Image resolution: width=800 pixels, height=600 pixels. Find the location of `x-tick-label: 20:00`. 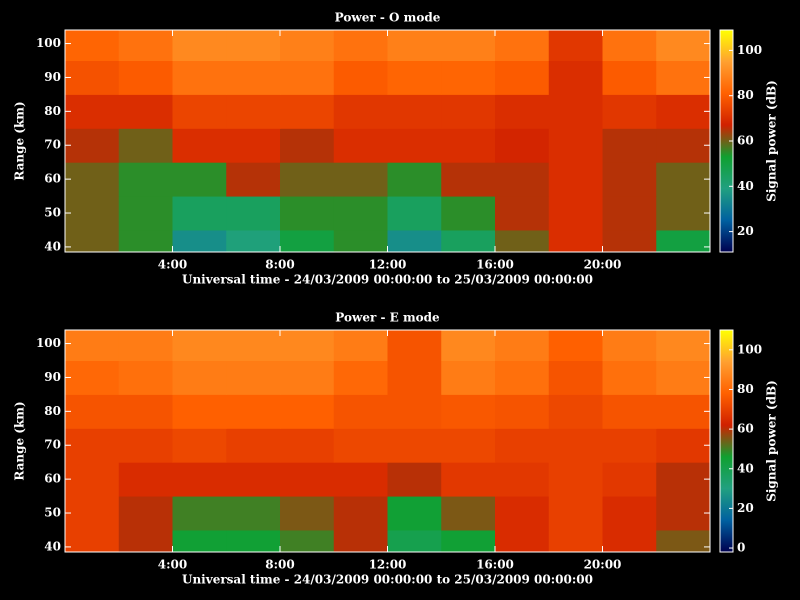

x-tick-label: 20:00 is located at coordinates (603, 265).